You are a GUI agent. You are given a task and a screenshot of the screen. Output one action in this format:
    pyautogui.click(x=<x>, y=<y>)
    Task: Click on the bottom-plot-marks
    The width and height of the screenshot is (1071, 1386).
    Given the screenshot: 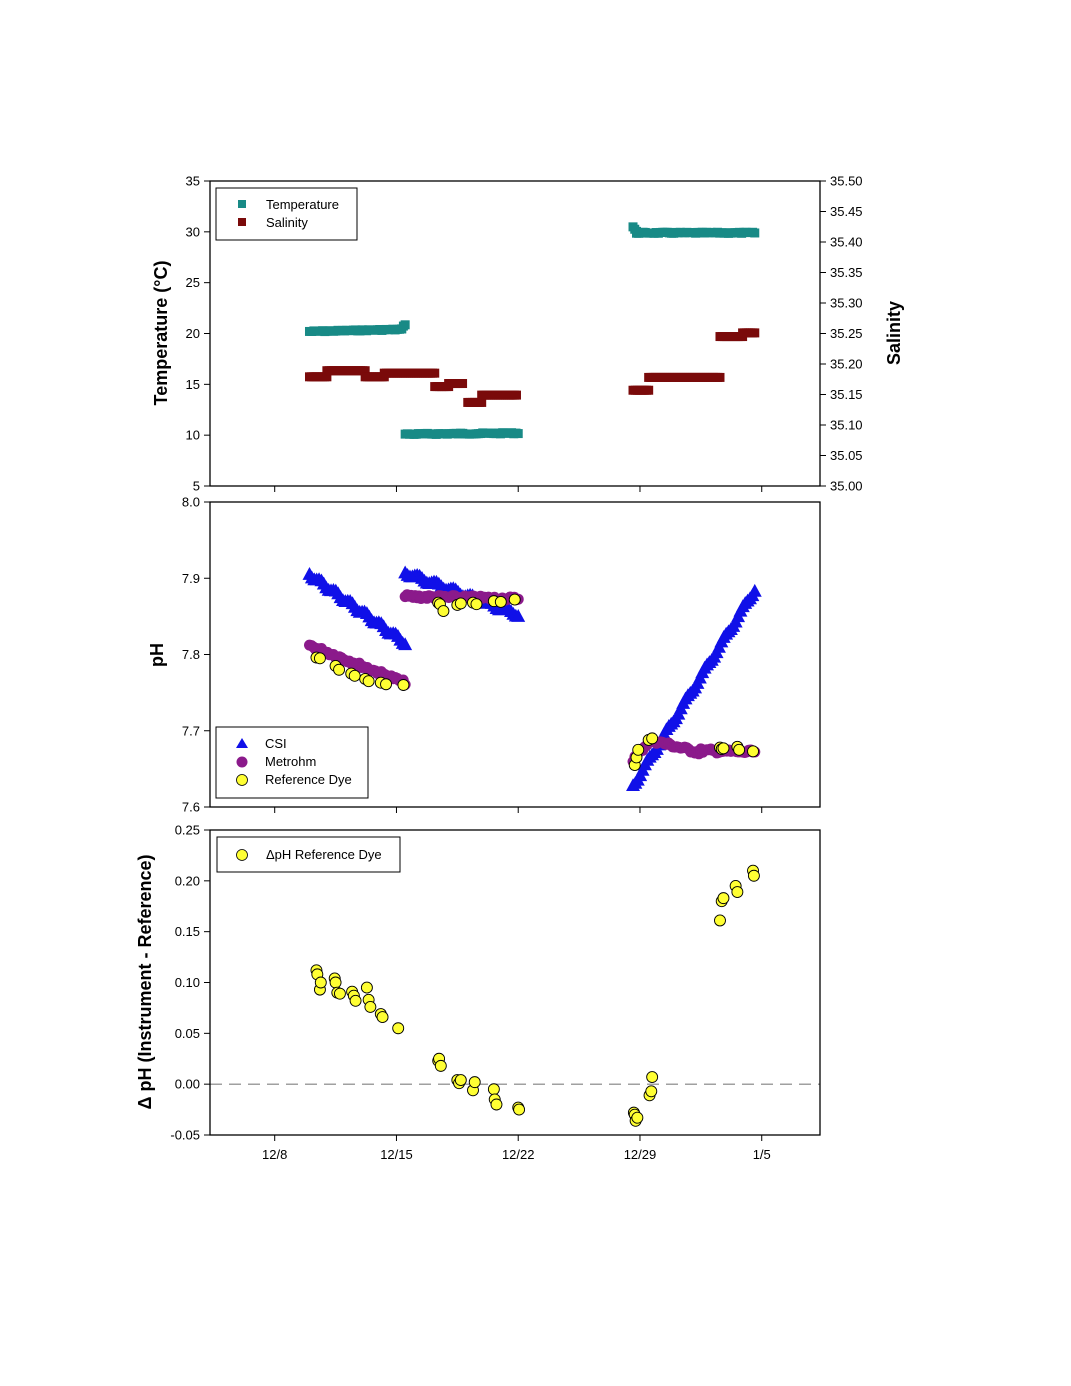 What is the action you would take?
    pyautogui.click(x=535, y=995)
    